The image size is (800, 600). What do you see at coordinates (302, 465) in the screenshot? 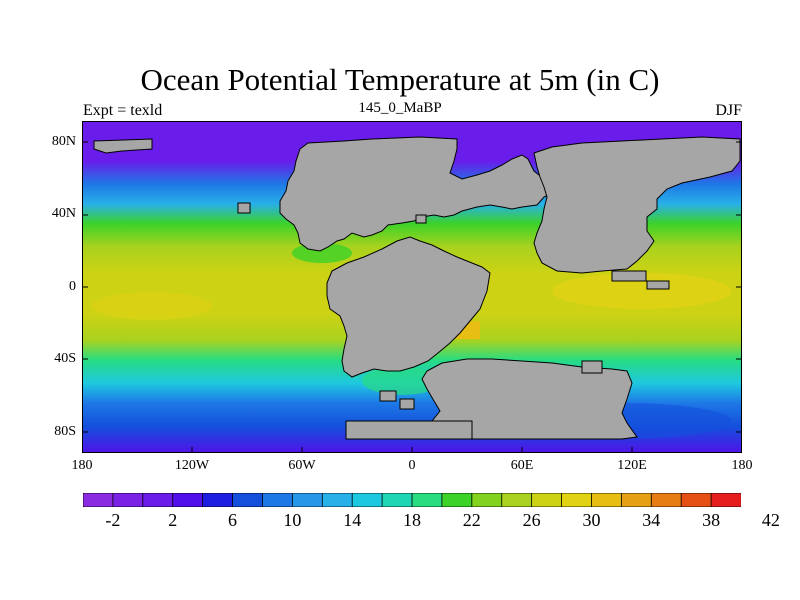
I see `lon-label-60w: 60W` at bounding box center [302, 465].